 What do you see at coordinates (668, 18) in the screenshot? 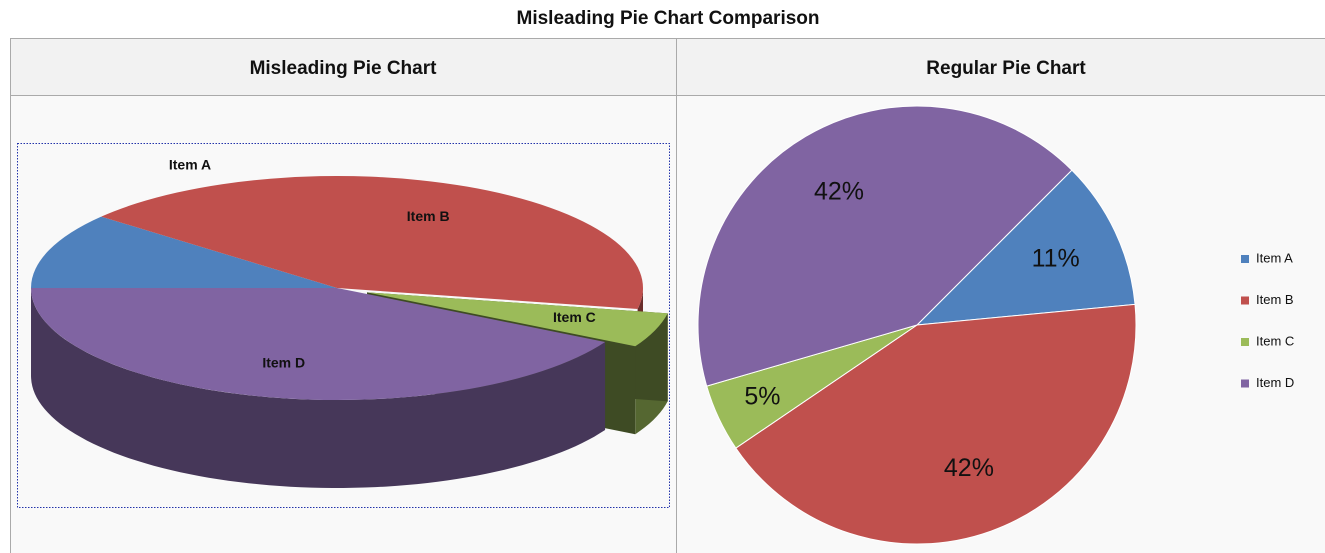
I see `page-title: Misleading Pie Chart Comparison` at bounding box center [668, 18].